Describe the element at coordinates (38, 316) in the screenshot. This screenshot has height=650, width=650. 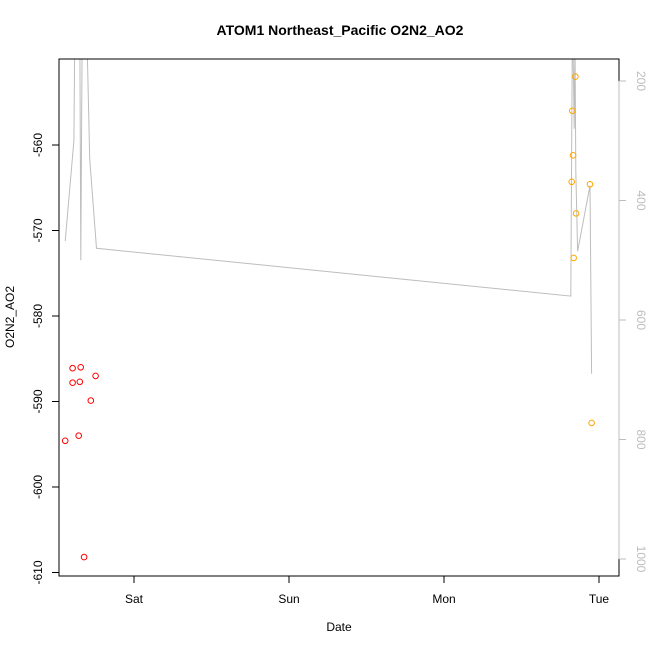
I see `y-tick-label: -580` at that location.